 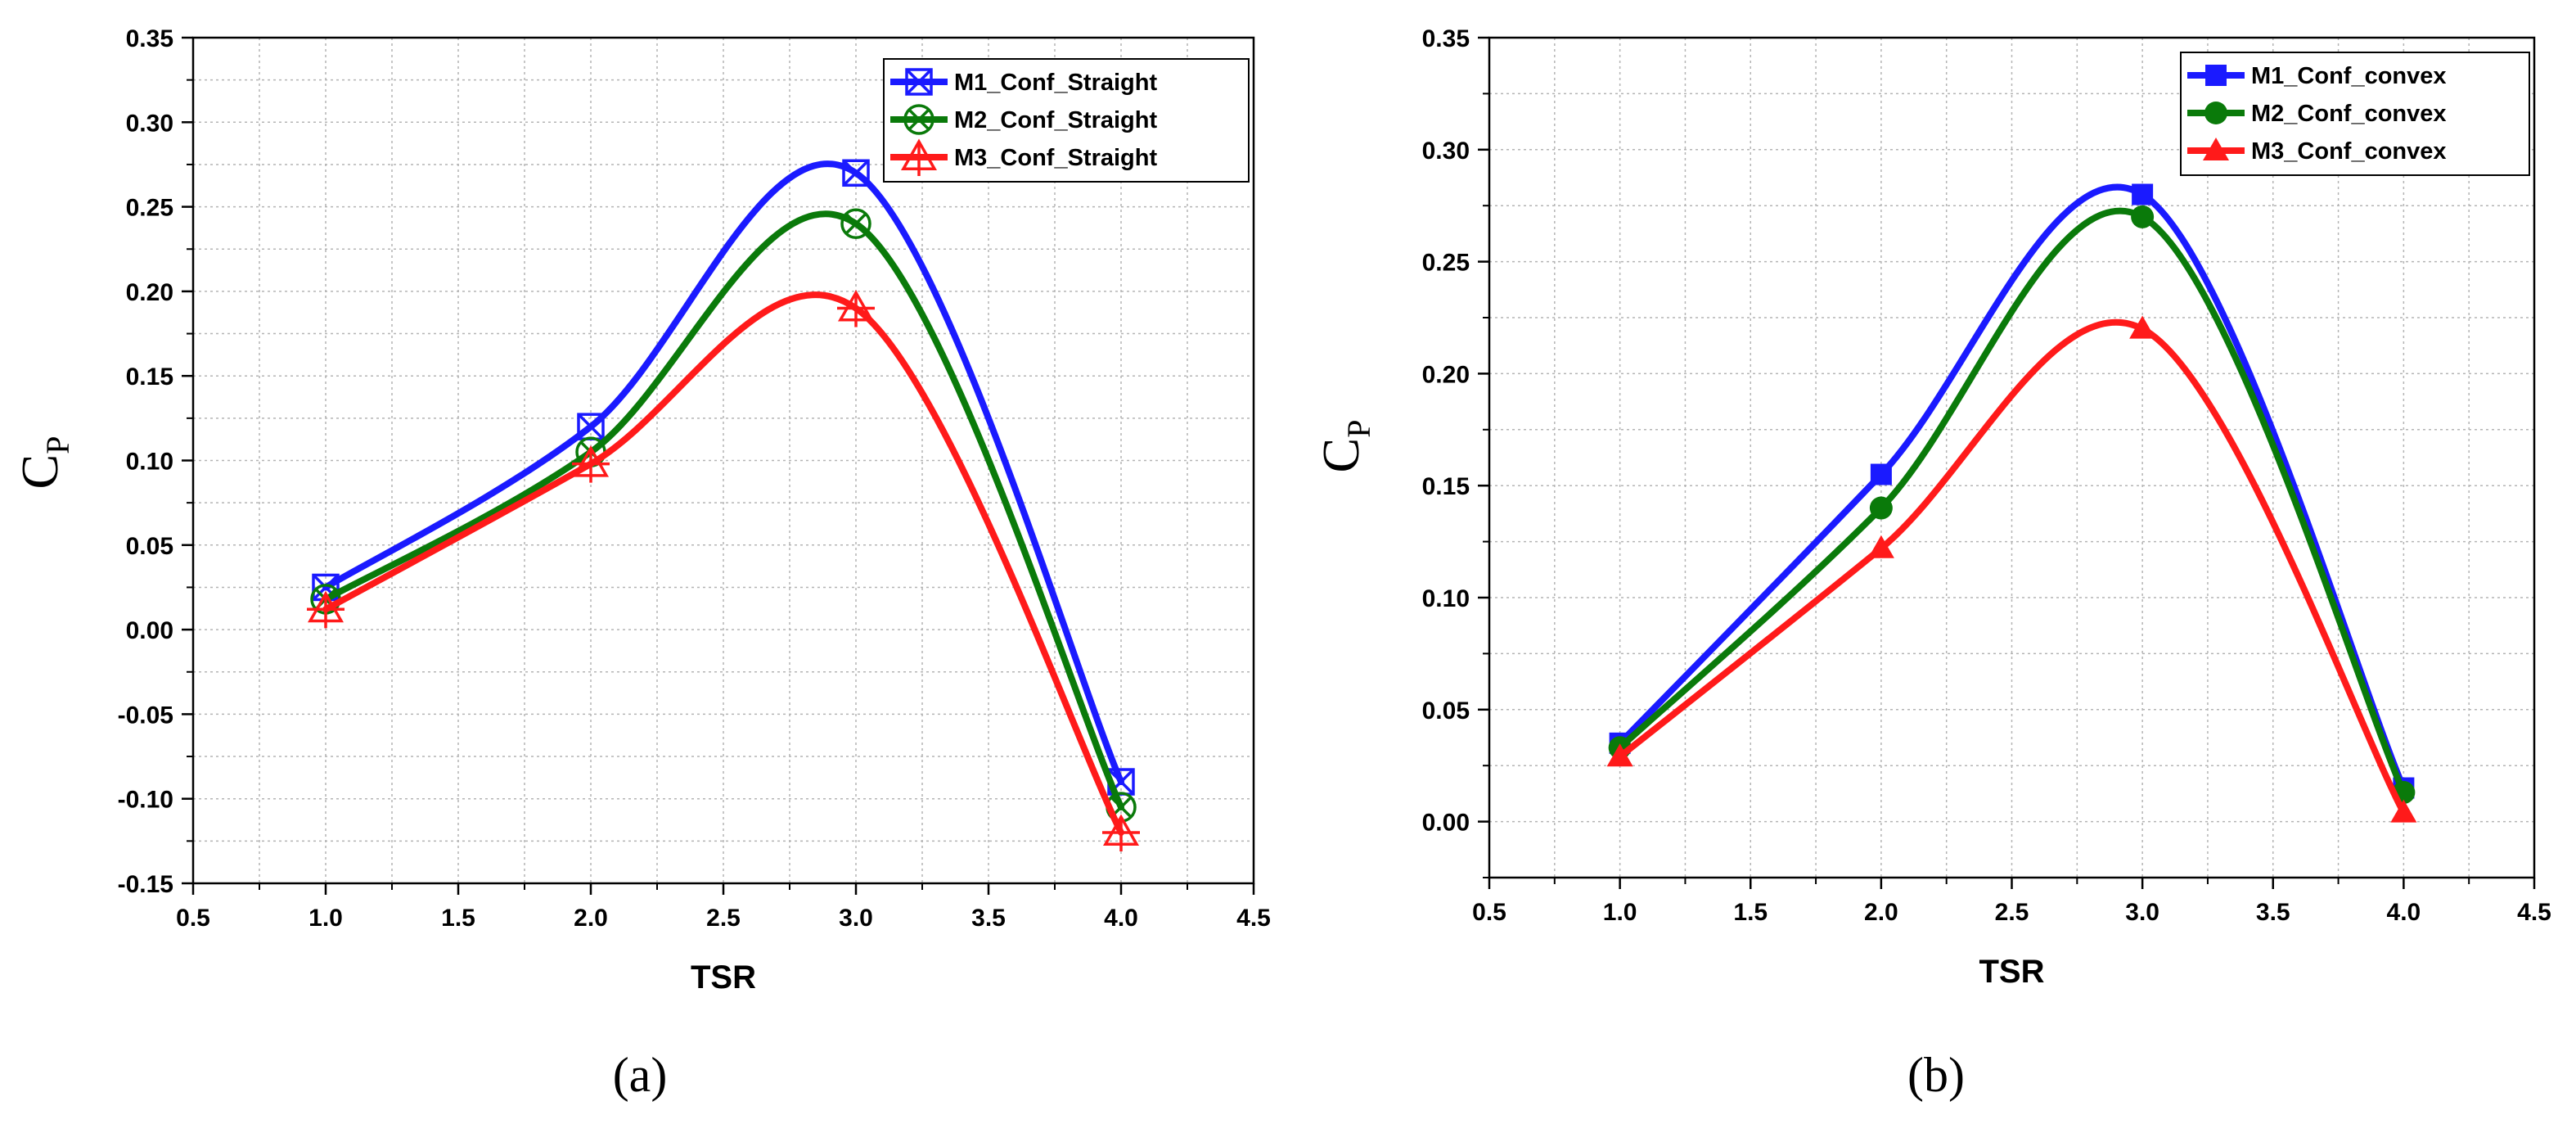 What do you see at coordinates (2349, 152) in the screenshot?
I see `legend-label: M3_Conf_convex` at bounding box center [2349, 152].